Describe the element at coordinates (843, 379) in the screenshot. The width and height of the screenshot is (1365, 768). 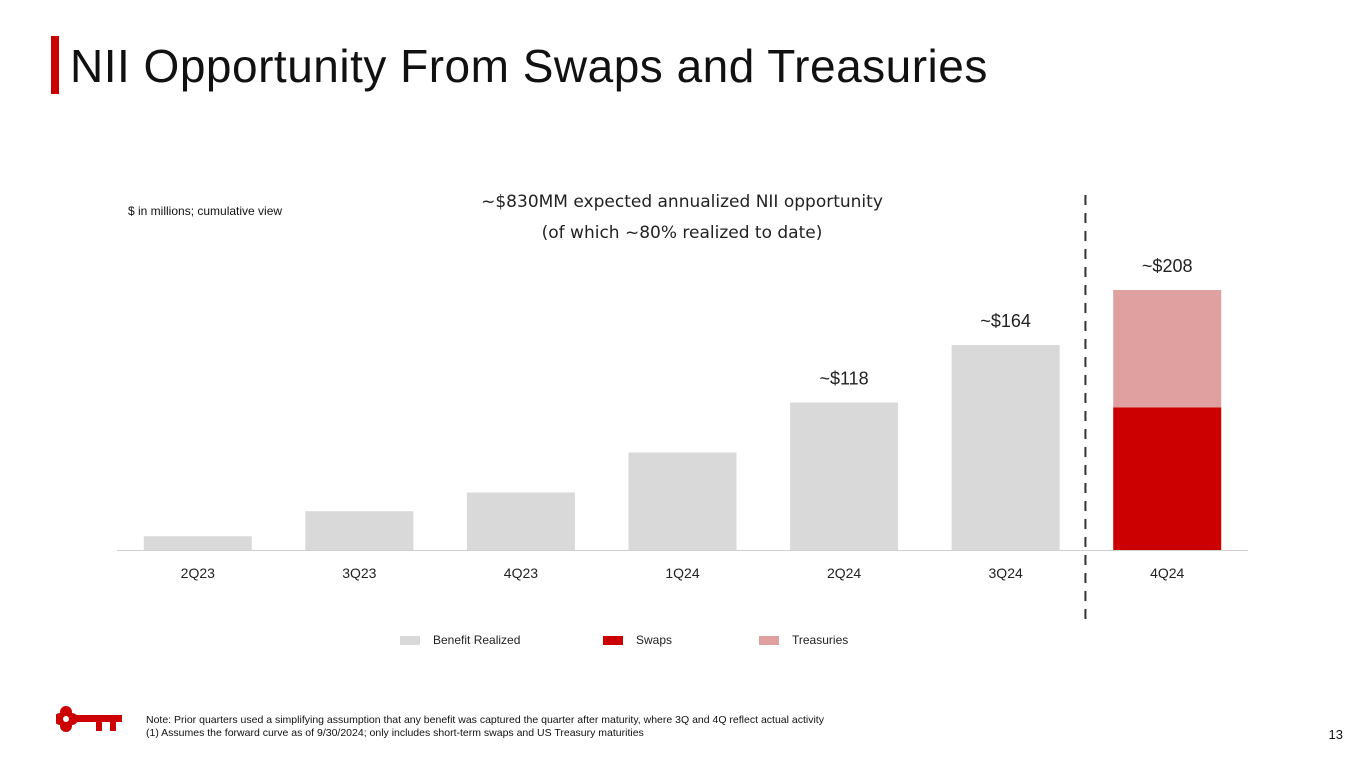
I see `total-label-2q24: ~$118` at that location.